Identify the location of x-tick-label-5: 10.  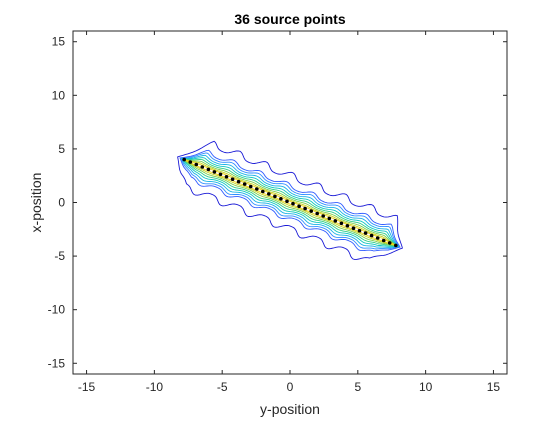
(426, 387).